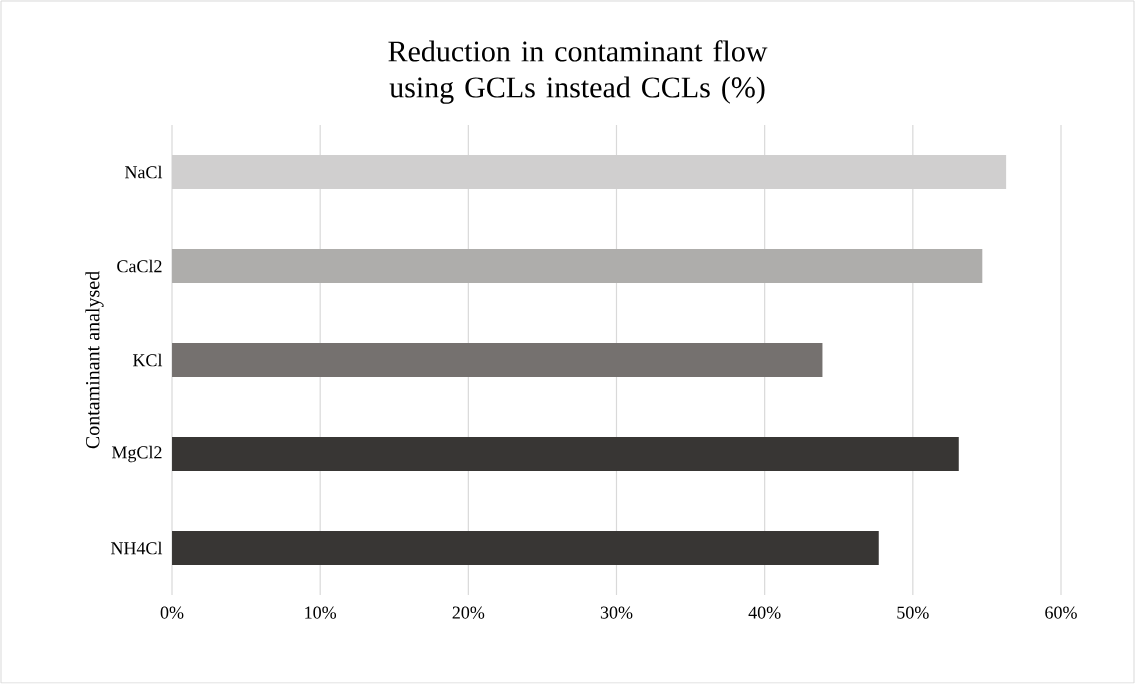 The image size is (1135, 684). What do you see at coordinates (94, 360) in the screenshot?
I see `y-axis-title: Contaminant analysed` at bounding box center [94, 360].